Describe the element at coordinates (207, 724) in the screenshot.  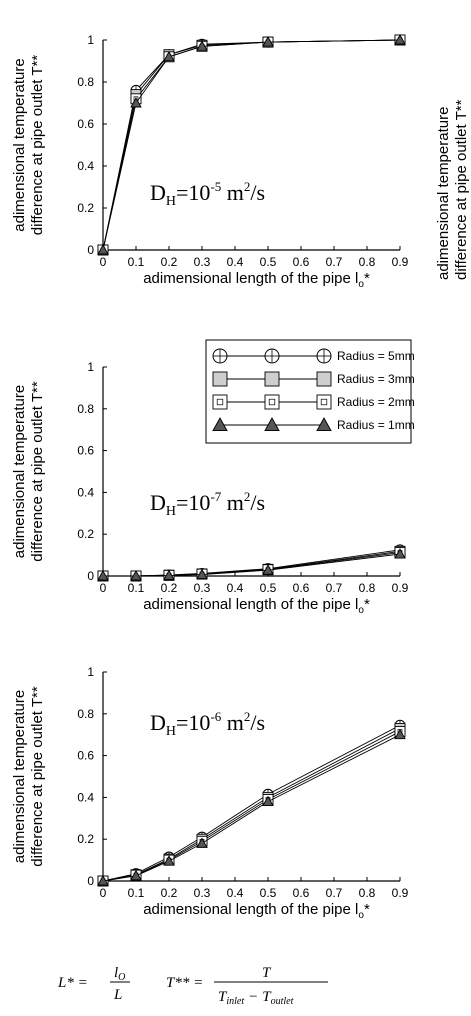
I see `diffusivity-annotation: DH=10-6 m2/s` at that location.